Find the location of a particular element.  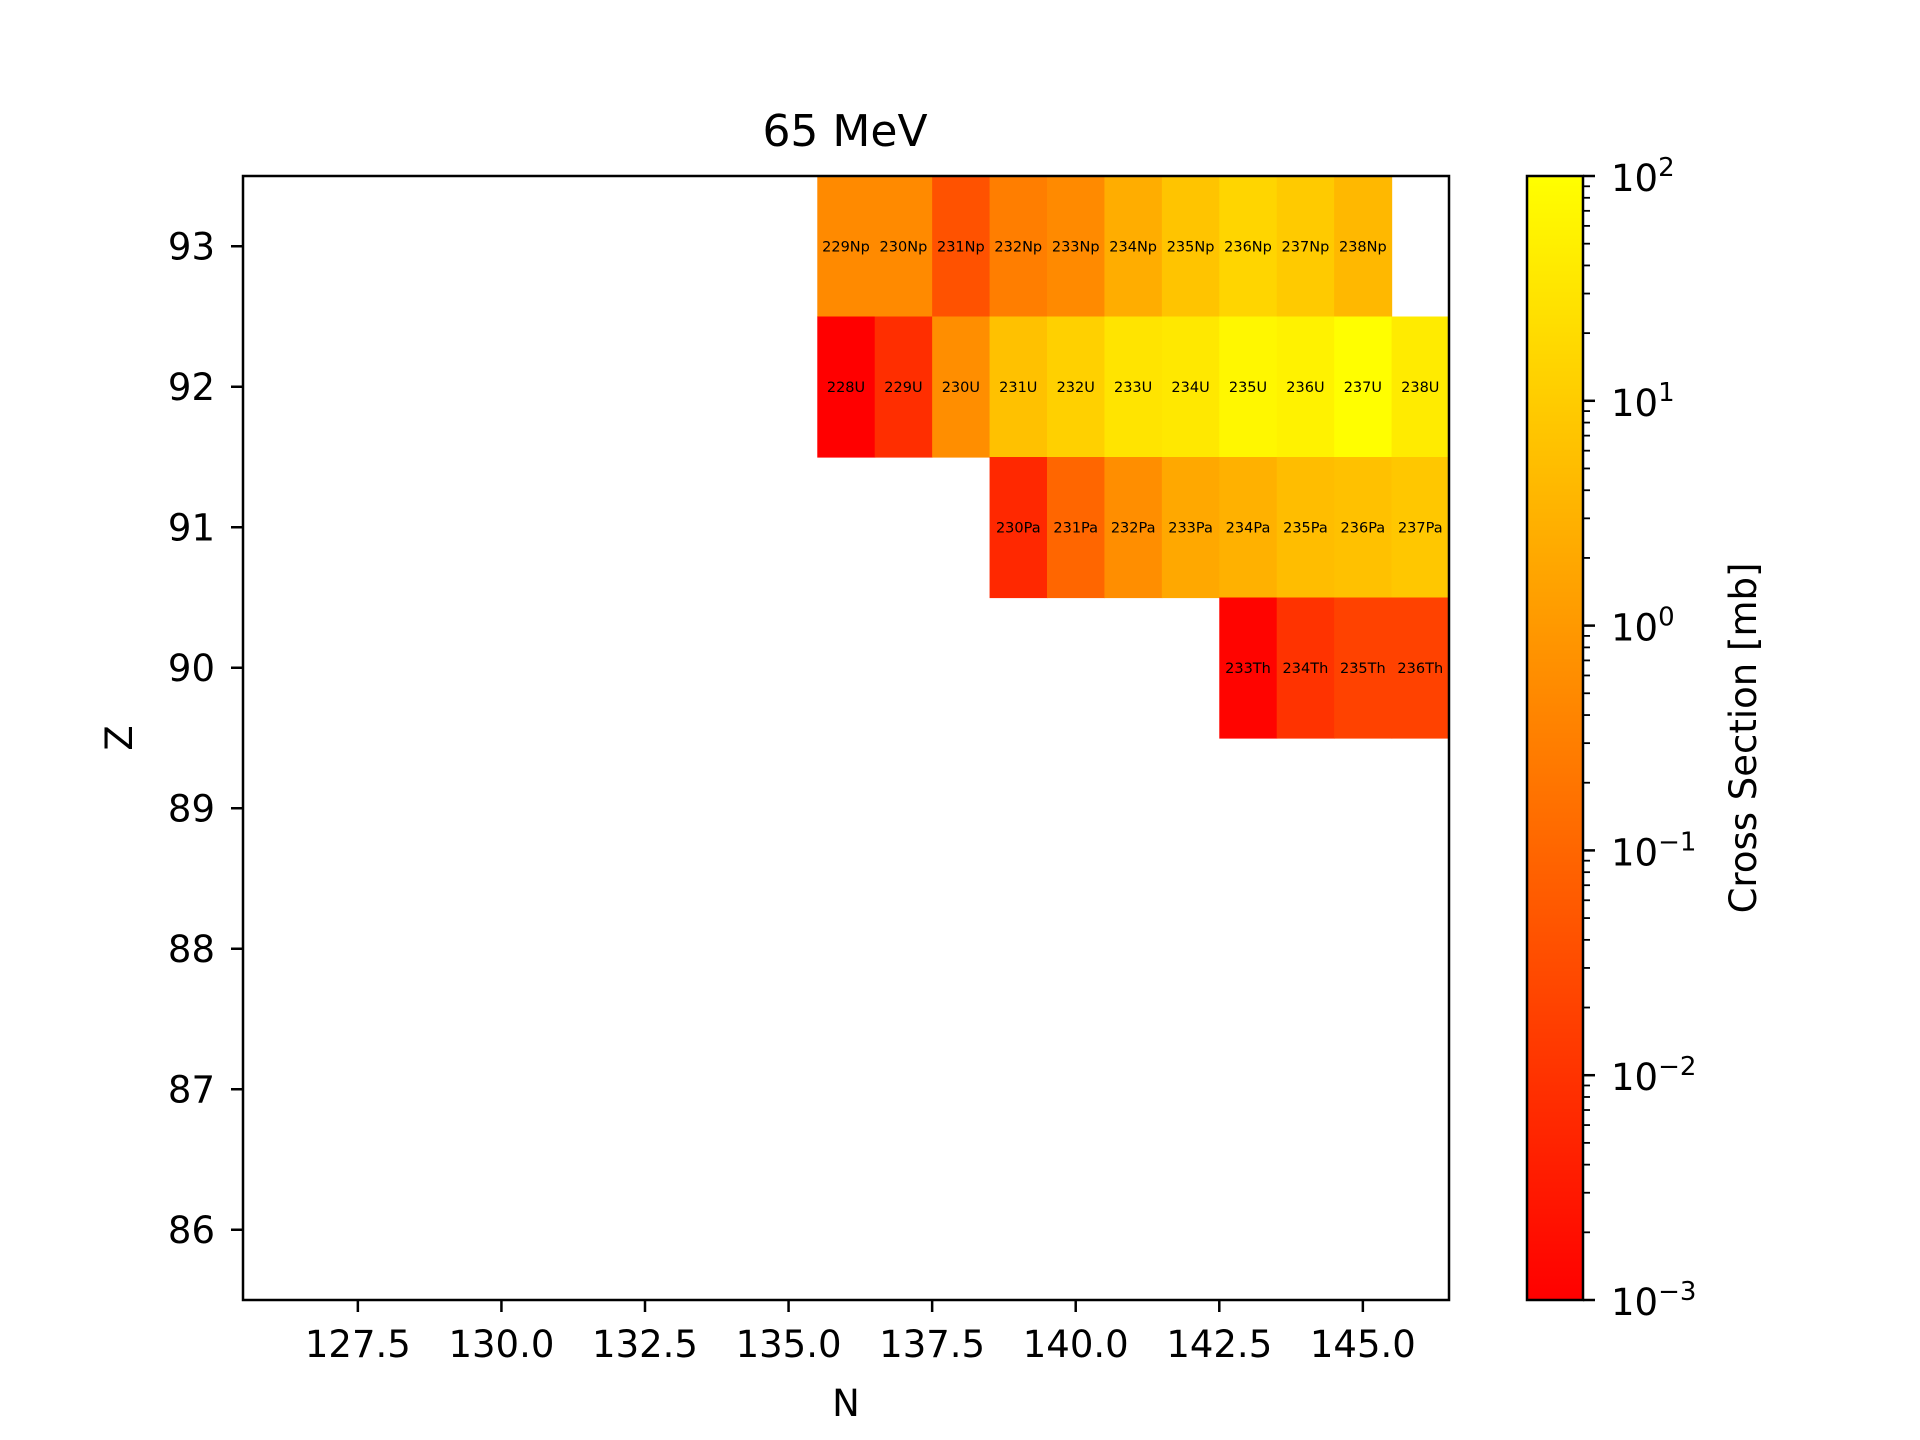

cell-label: 231Np is located at coordinates (961, 247).